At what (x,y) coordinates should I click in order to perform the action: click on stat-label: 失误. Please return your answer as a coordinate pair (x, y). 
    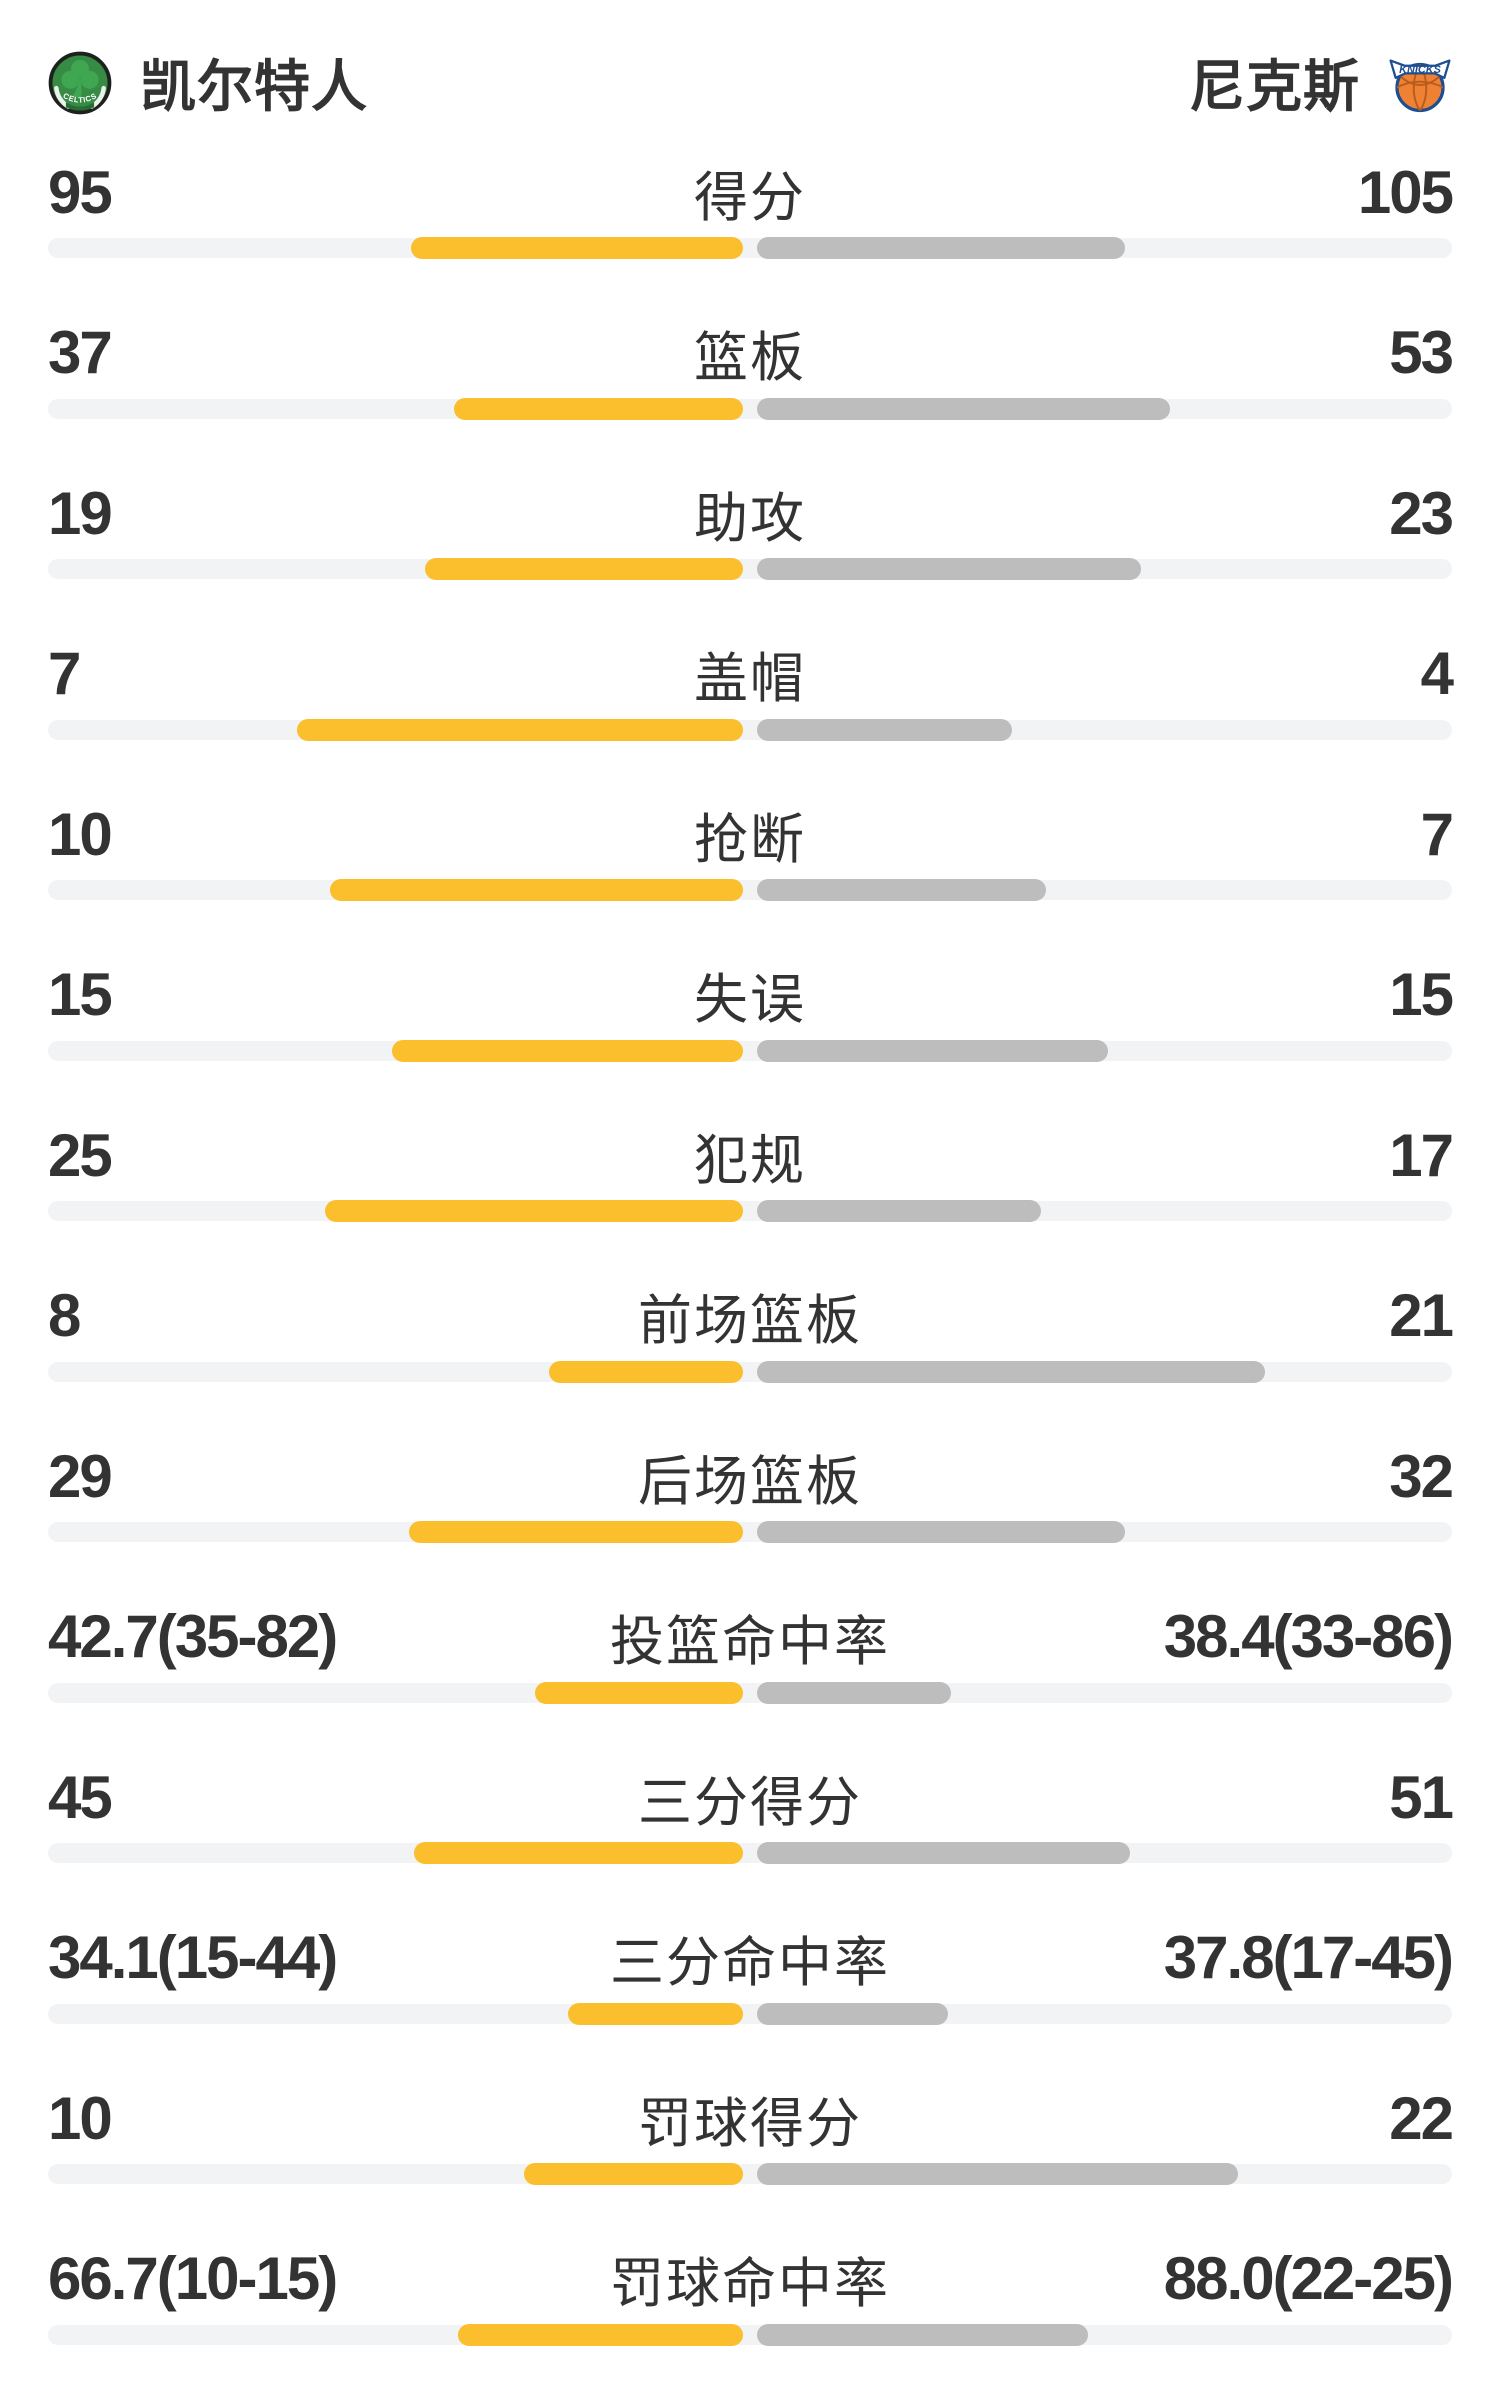
    Looking at the image, I should click on (750, 1000).